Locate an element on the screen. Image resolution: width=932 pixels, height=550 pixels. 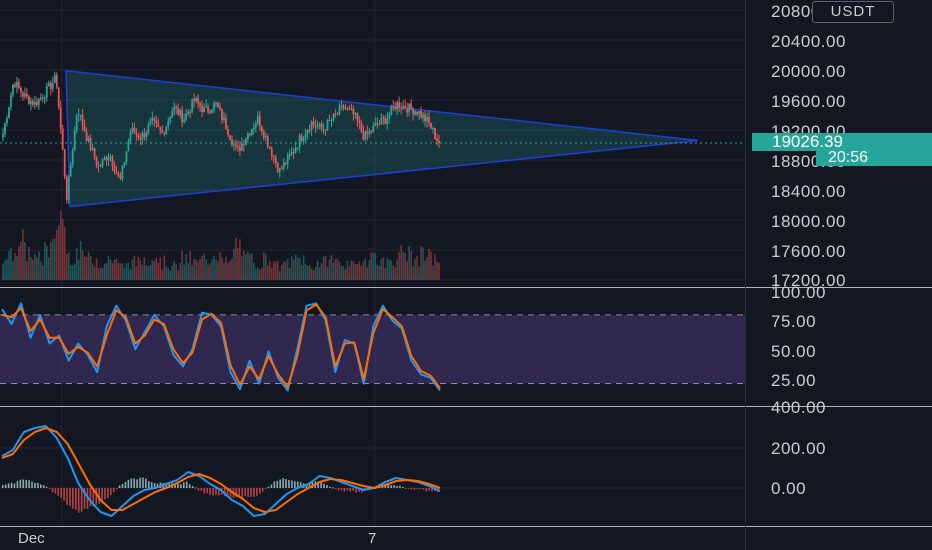
price-tick-label: 20400.00 is located at coordinates (808, 41).